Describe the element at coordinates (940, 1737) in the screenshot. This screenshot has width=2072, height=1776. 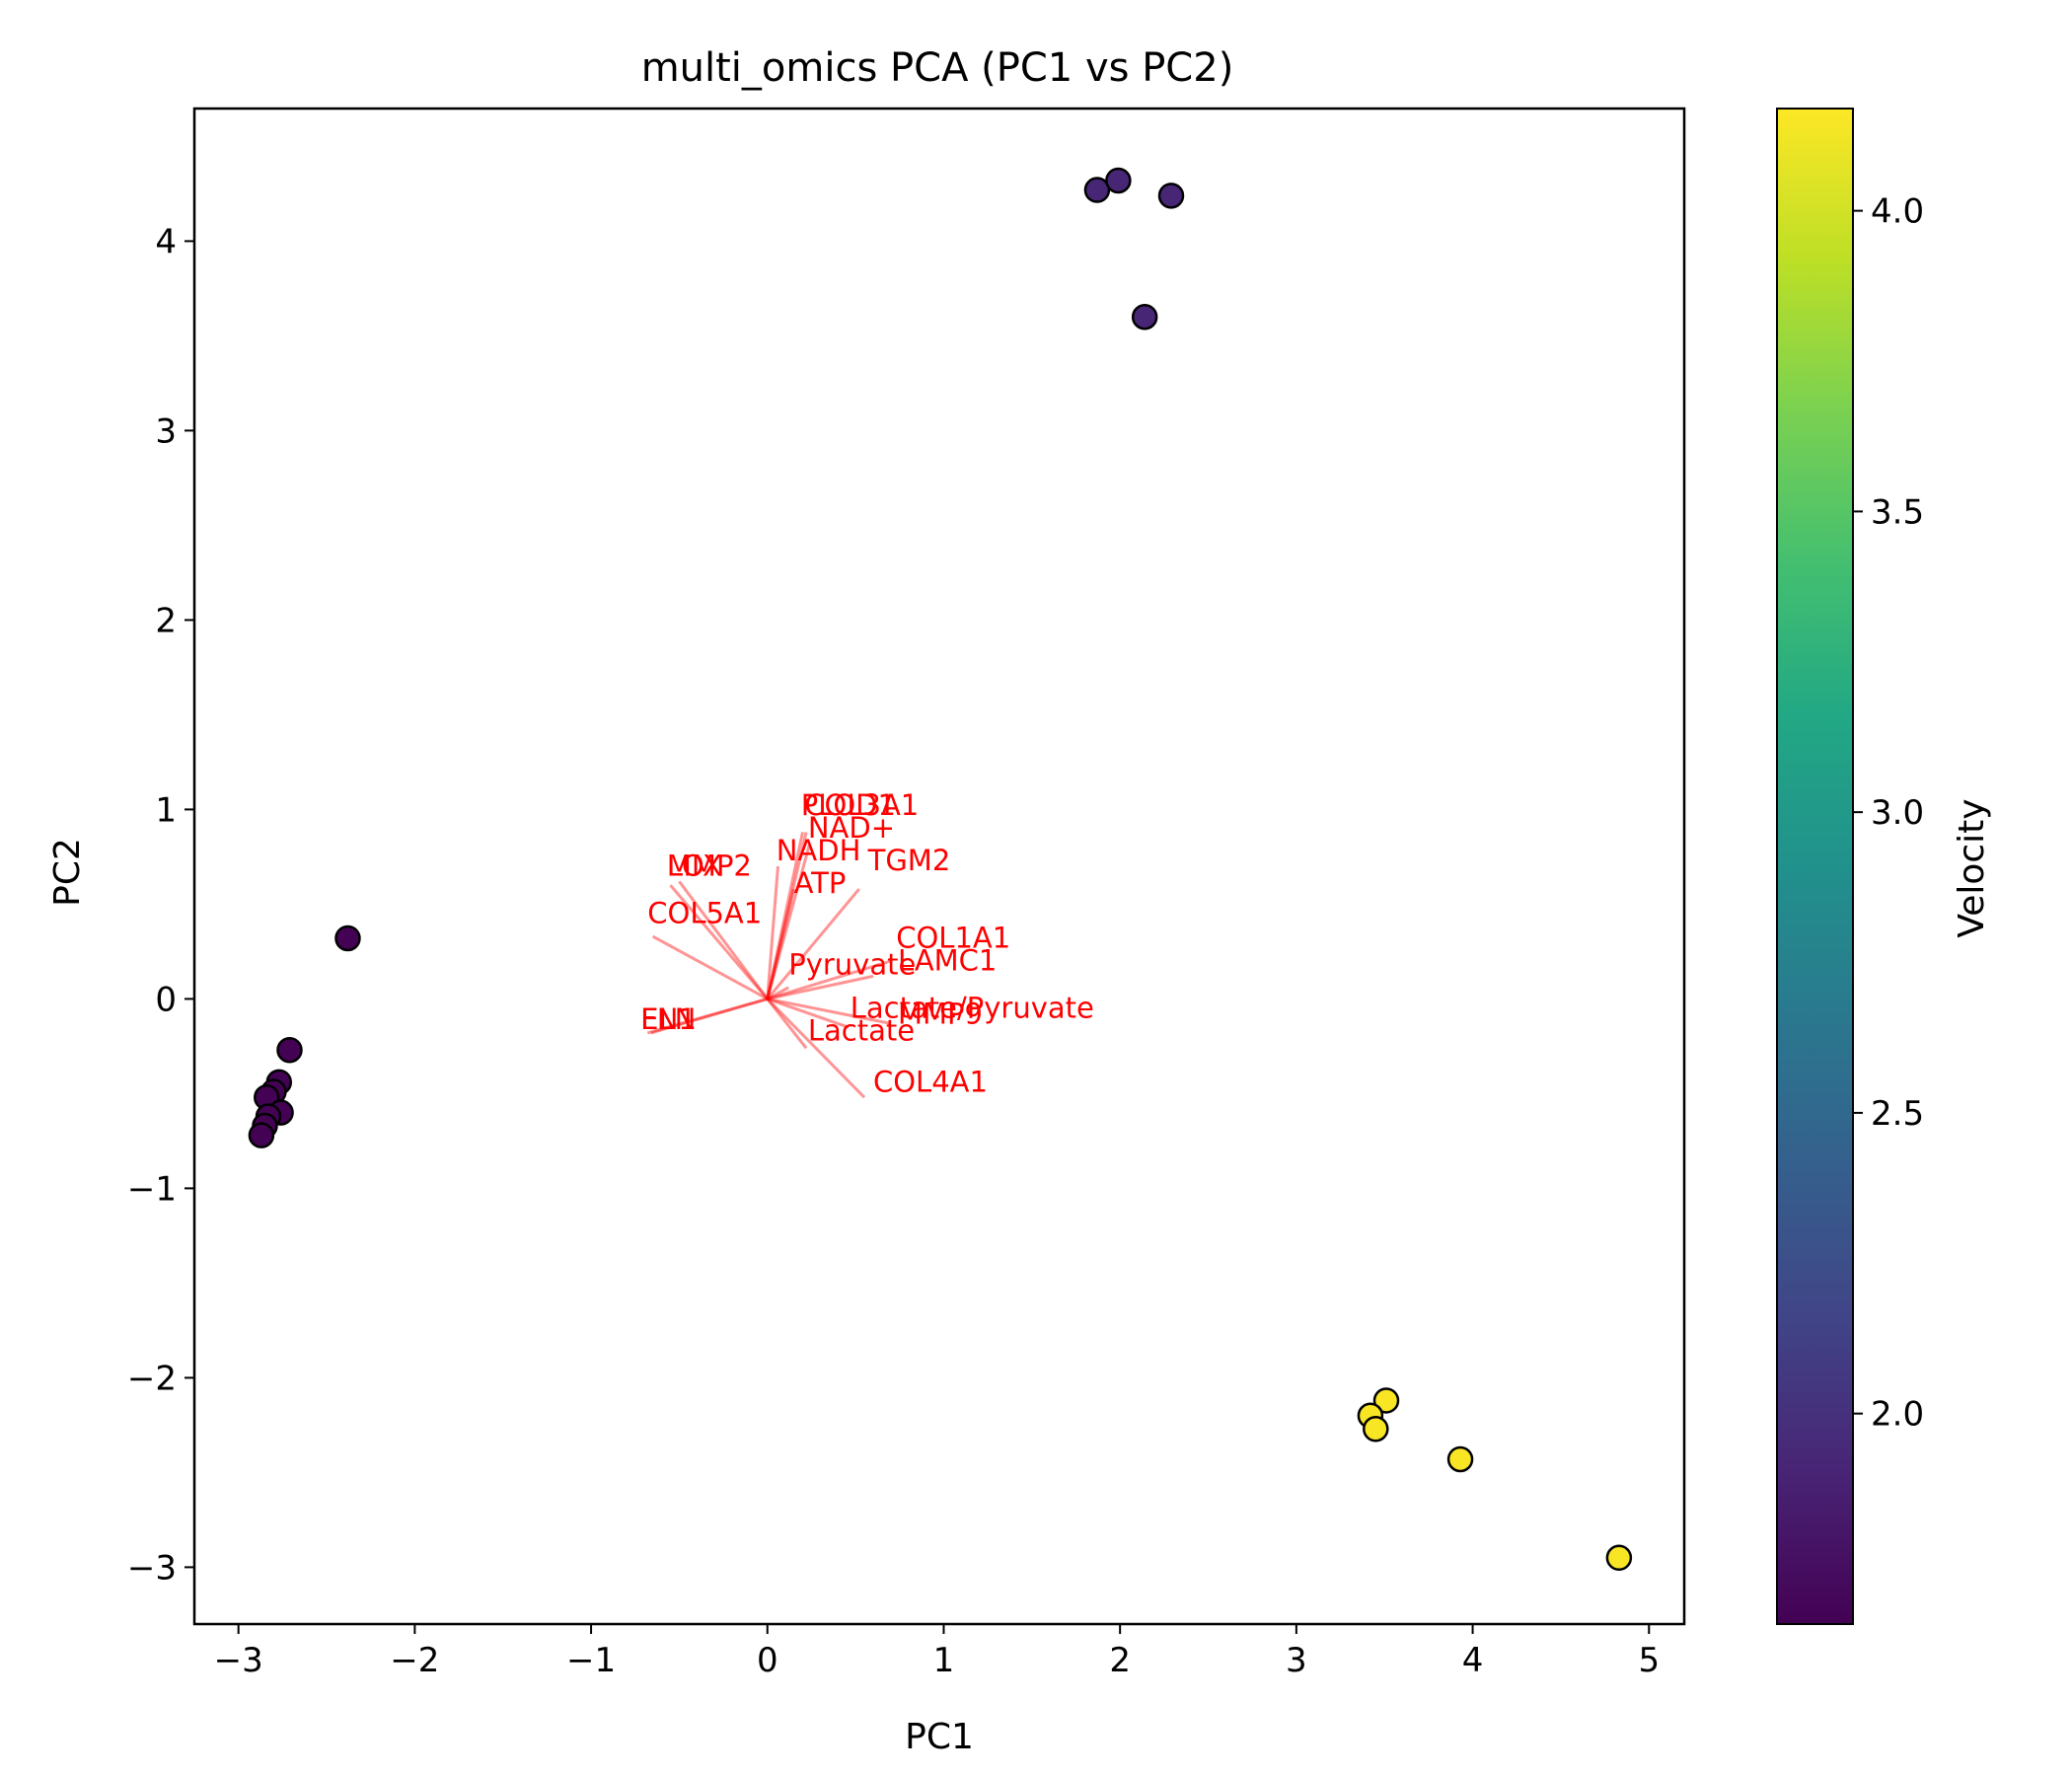
I see `x-axis-label: PC1` at that location.